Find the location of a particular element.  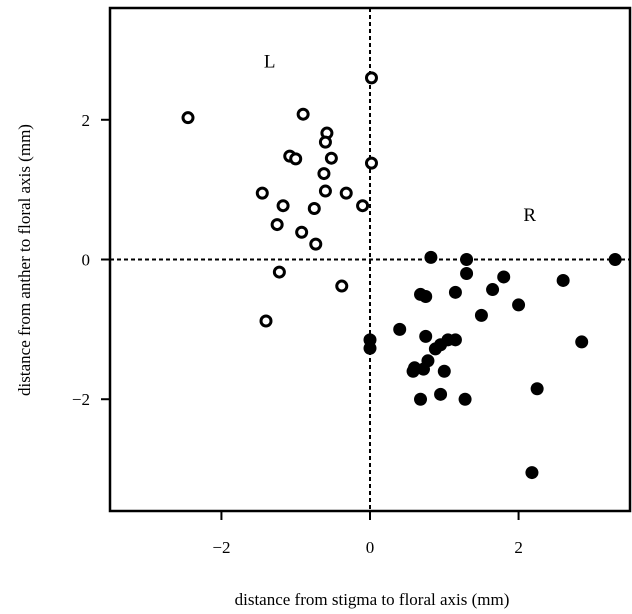

region-label-l: L is located at coordinates (270, 61).